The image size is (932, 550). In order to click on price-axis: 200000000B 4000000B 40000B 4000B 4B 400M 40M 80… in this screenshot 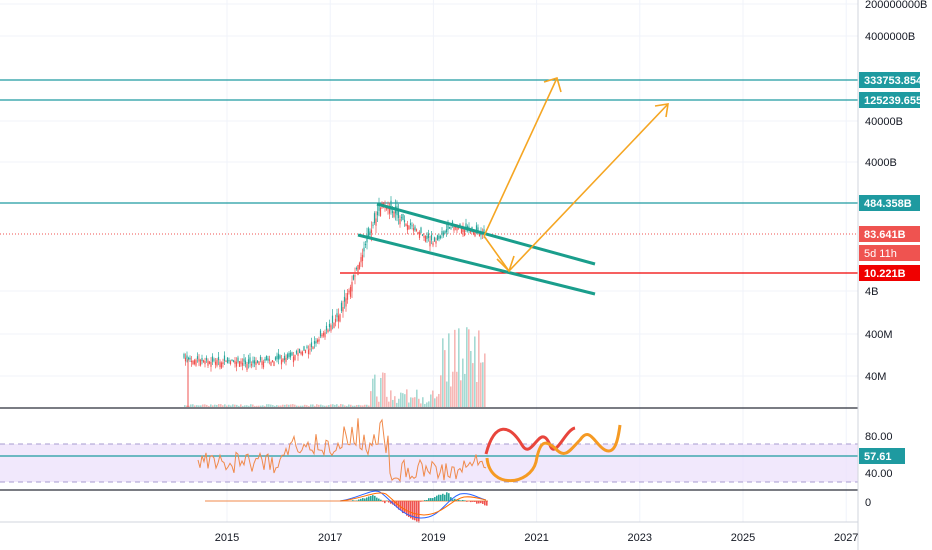, I will do `click(896, 254)`.